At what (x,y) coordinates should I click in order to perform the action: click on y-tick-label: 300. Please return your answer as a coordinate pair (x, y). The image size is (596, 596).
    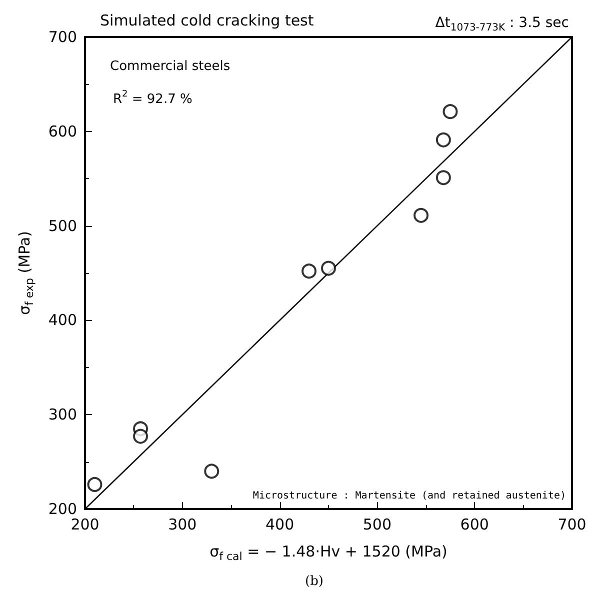
    Looking at the image, I should click on (62, 415).